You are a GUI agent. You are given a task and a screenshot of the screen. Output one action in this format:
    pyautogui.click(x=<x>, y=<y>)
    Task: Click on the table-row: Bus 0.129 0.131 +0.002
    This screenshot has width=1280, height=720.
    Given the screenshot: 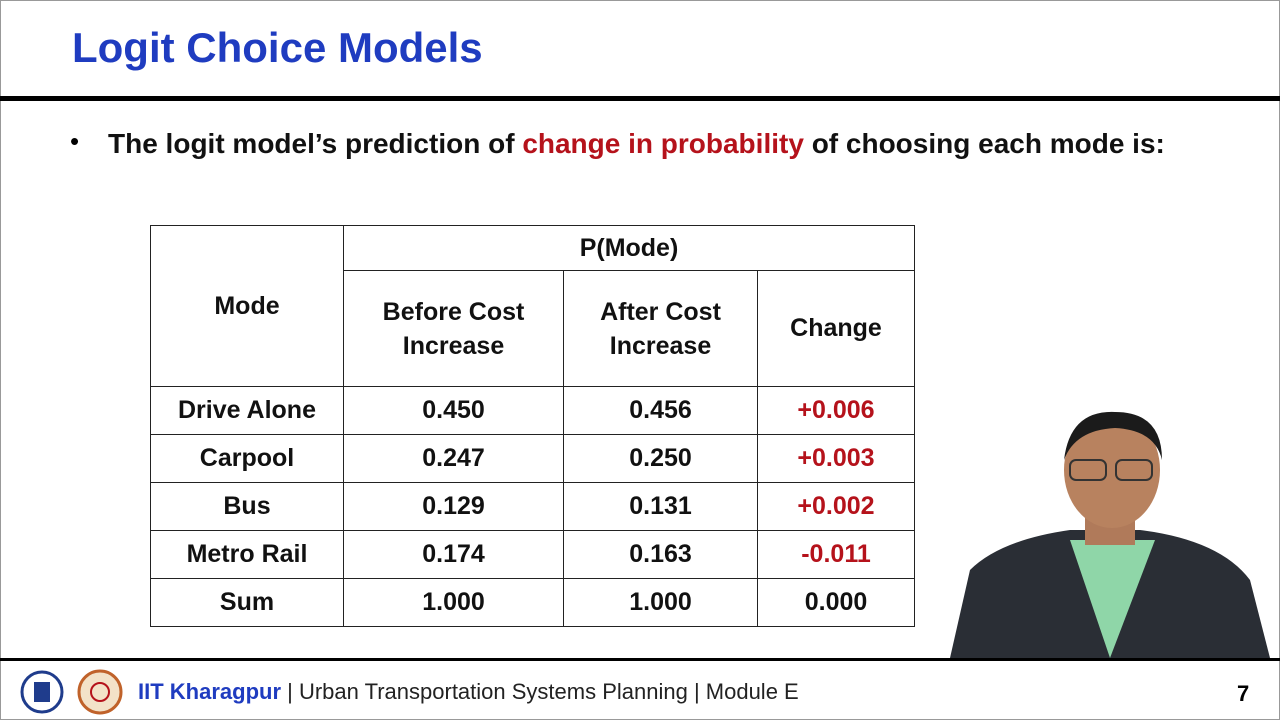 What is the action you would take?
    pyautogui.click(x=532, y=506)
    